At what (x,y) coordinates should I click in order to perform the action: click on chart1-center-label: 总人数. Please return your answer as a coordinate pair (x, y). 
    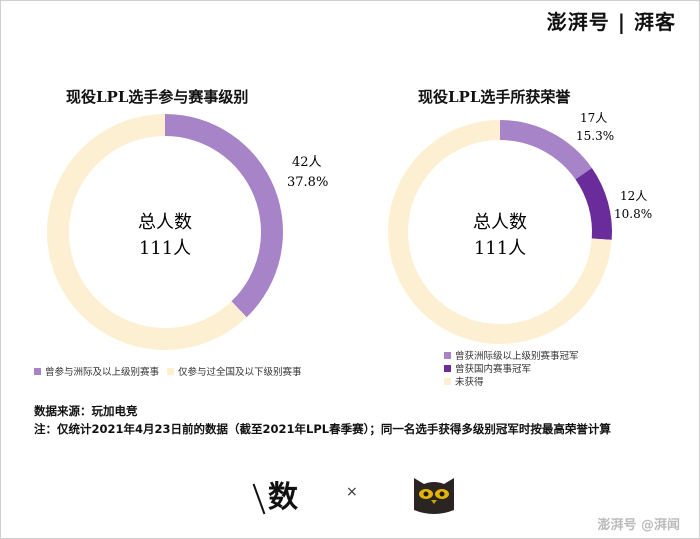
    Looking at the image, I should click on (165, 222).